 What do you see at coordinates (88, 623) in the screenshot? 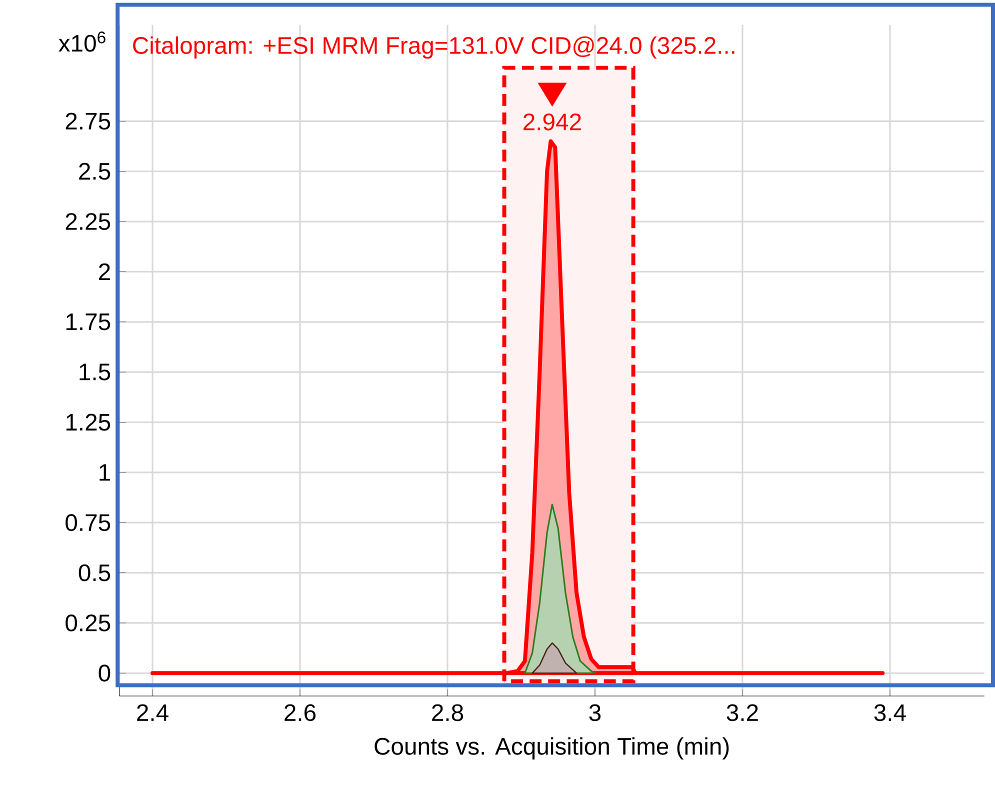
I see `y-tick-label: 0.25` at bounding box center [88, 623].